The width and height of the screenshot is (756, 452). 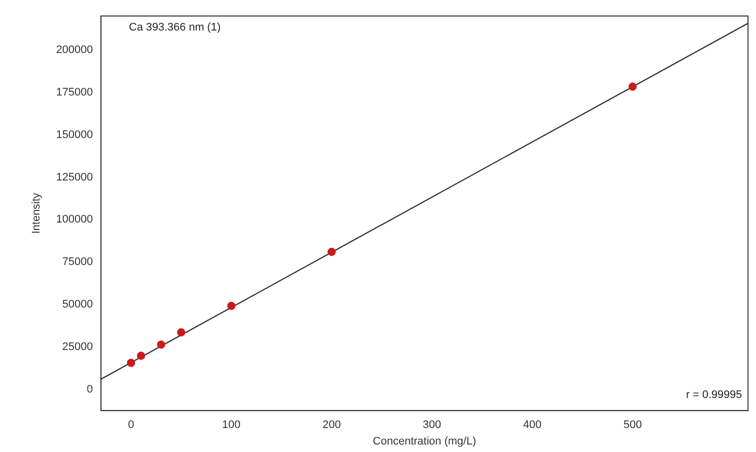 What do you see at coordinates (77, 346) in the screenshot?
I see `y-tick-label: 25000` at bounding box center [77, 346].